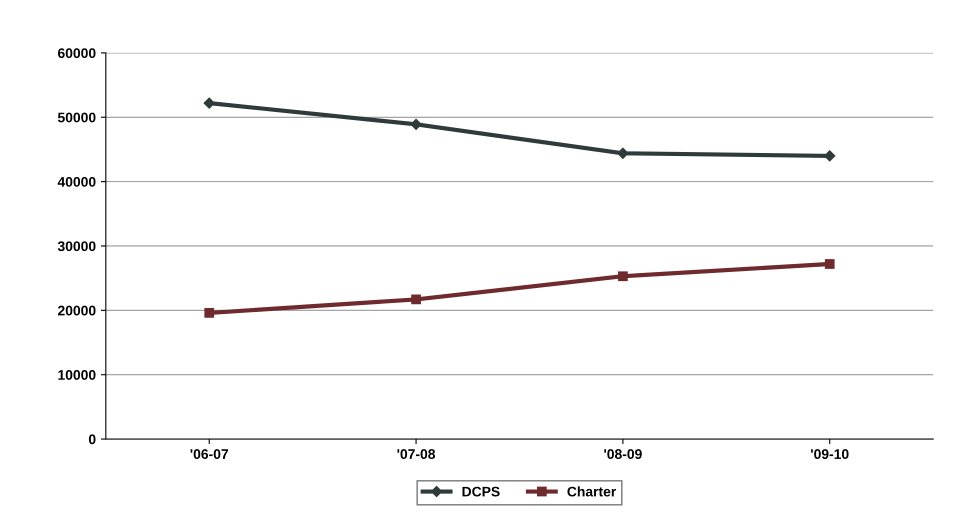 Image resolution: width=962 pixels, height=529 pixels. What do you see at coordinates (623, 454) in the screenshot?
I see `x-tick-label: '08-09` at bounding box center [623, 454].